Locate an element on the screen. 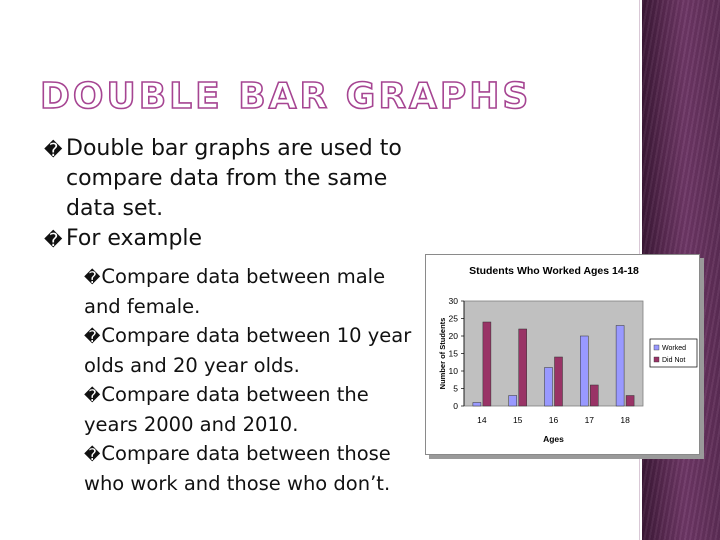 This screenshot has height=540, width=720. legend-label: Worked is located at coordinates (674, 348).